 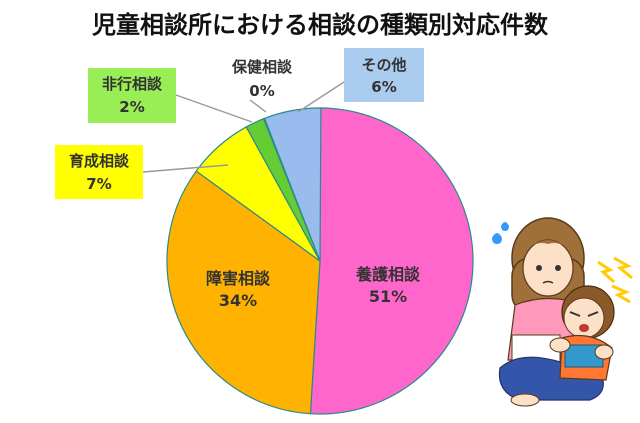 I want to click on leader-line-ikusei, so click(x=185, y=168).